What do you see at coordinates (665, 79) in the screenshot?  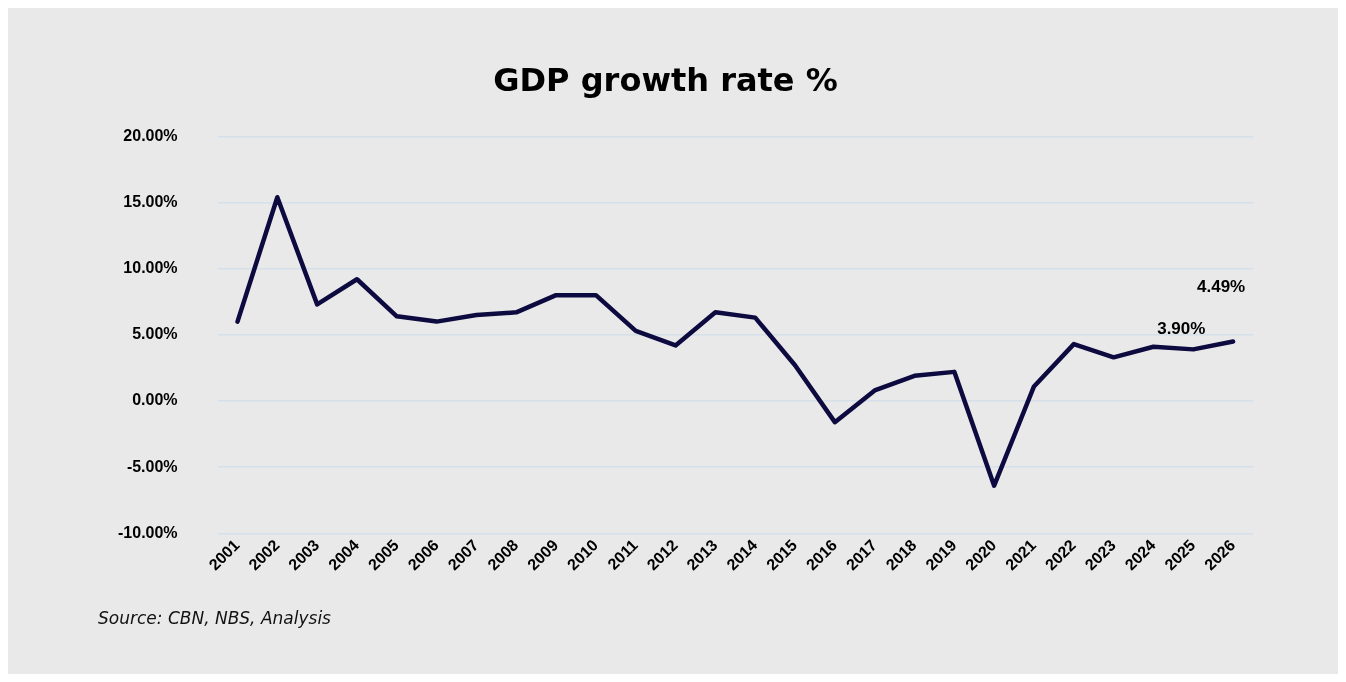 I see `chart-title: GDP growth rate %` at bounding box center [665, 79].